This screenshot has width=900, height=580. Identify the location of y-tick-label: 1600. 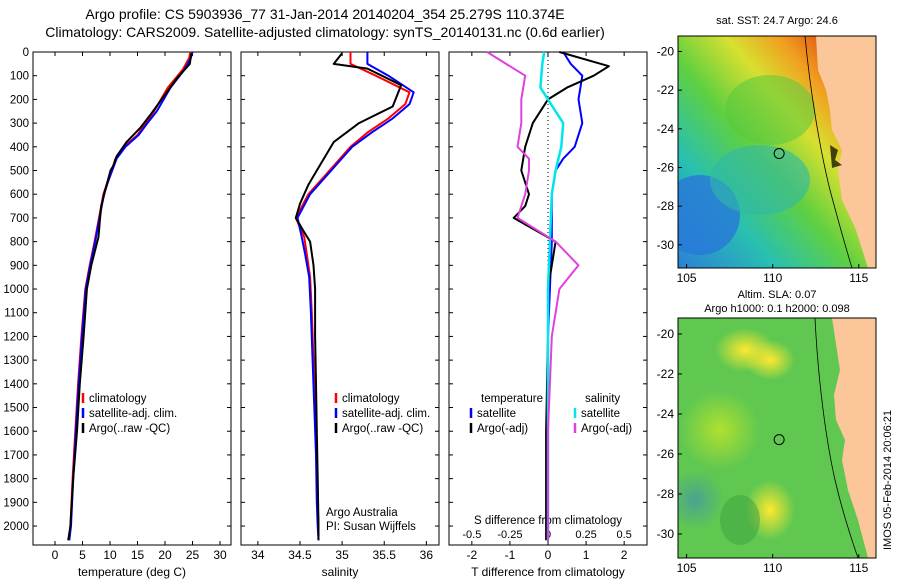
(16, 432).